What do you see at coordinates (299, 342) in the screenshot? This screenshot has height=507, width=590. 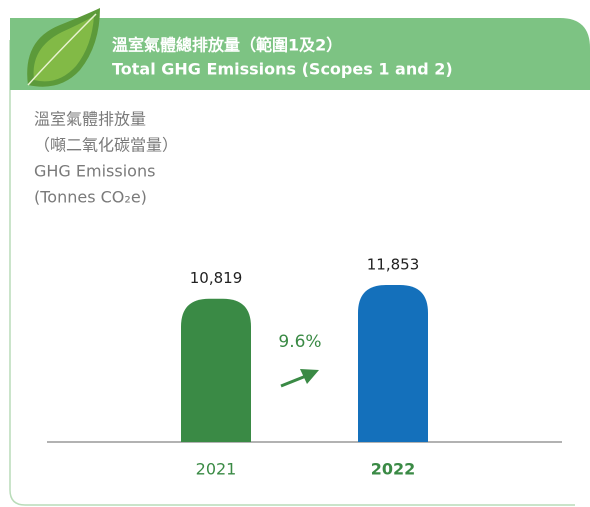 I see `annotation: 9.6%` at bounding box center [299, 342].